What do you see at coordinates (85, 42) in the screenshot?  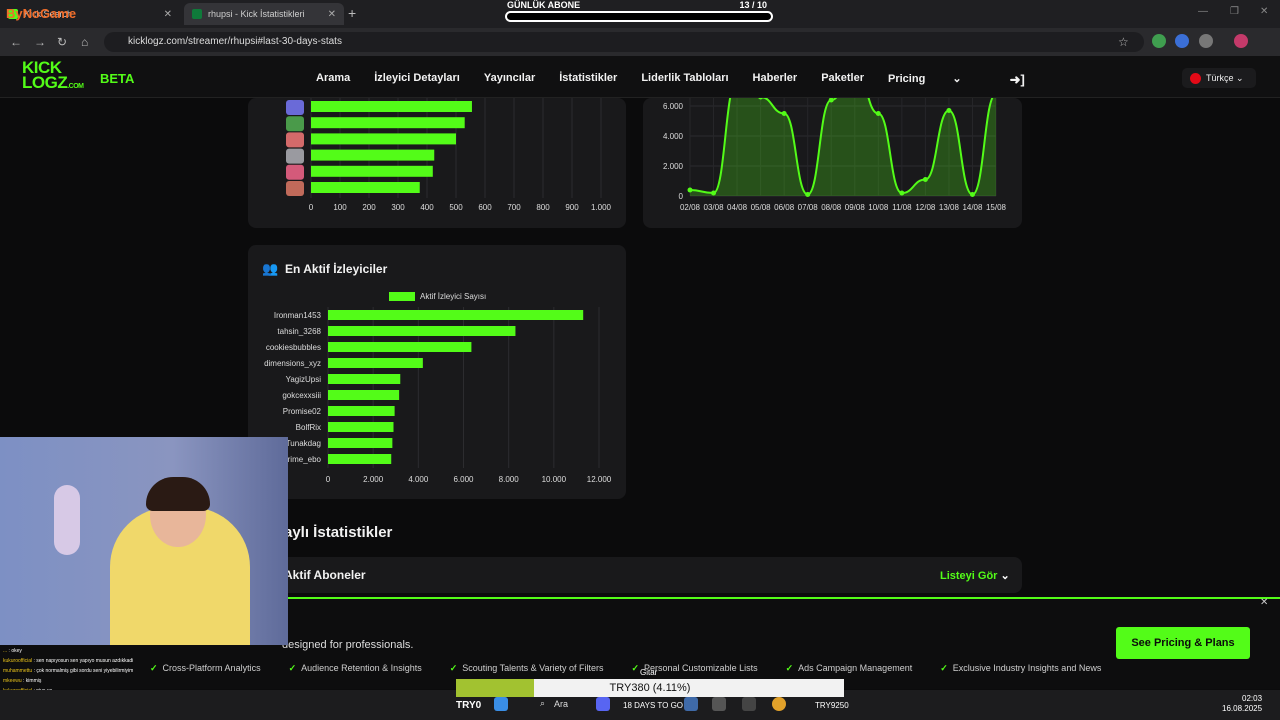 I see `home-icon: ⌂` at bounding box center [85, 42].